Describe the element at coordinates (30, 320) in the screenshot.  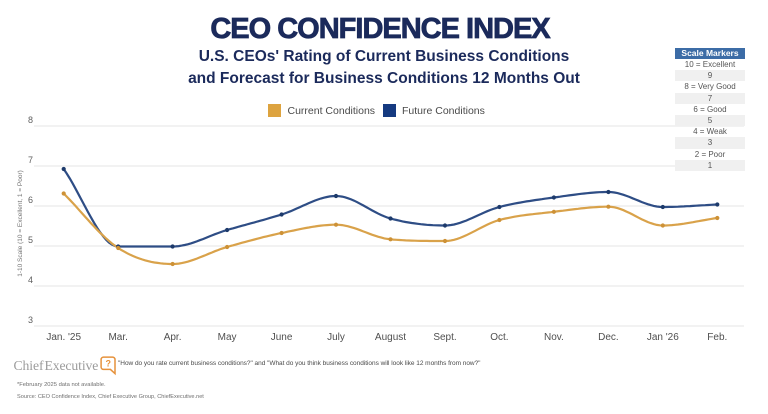
I see `svg-text: 3` at that location.